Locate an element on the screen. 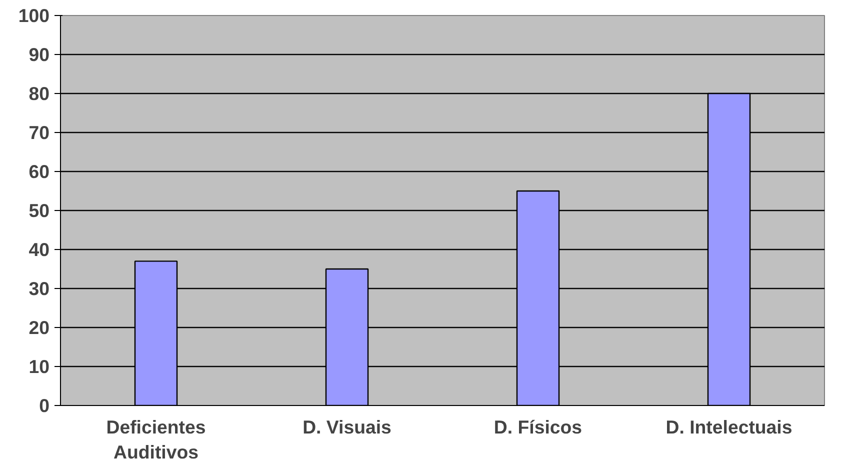 The height and width of the screenshot is (475, 844). y-tick-label: 10 is located at coordinates (39, 366).